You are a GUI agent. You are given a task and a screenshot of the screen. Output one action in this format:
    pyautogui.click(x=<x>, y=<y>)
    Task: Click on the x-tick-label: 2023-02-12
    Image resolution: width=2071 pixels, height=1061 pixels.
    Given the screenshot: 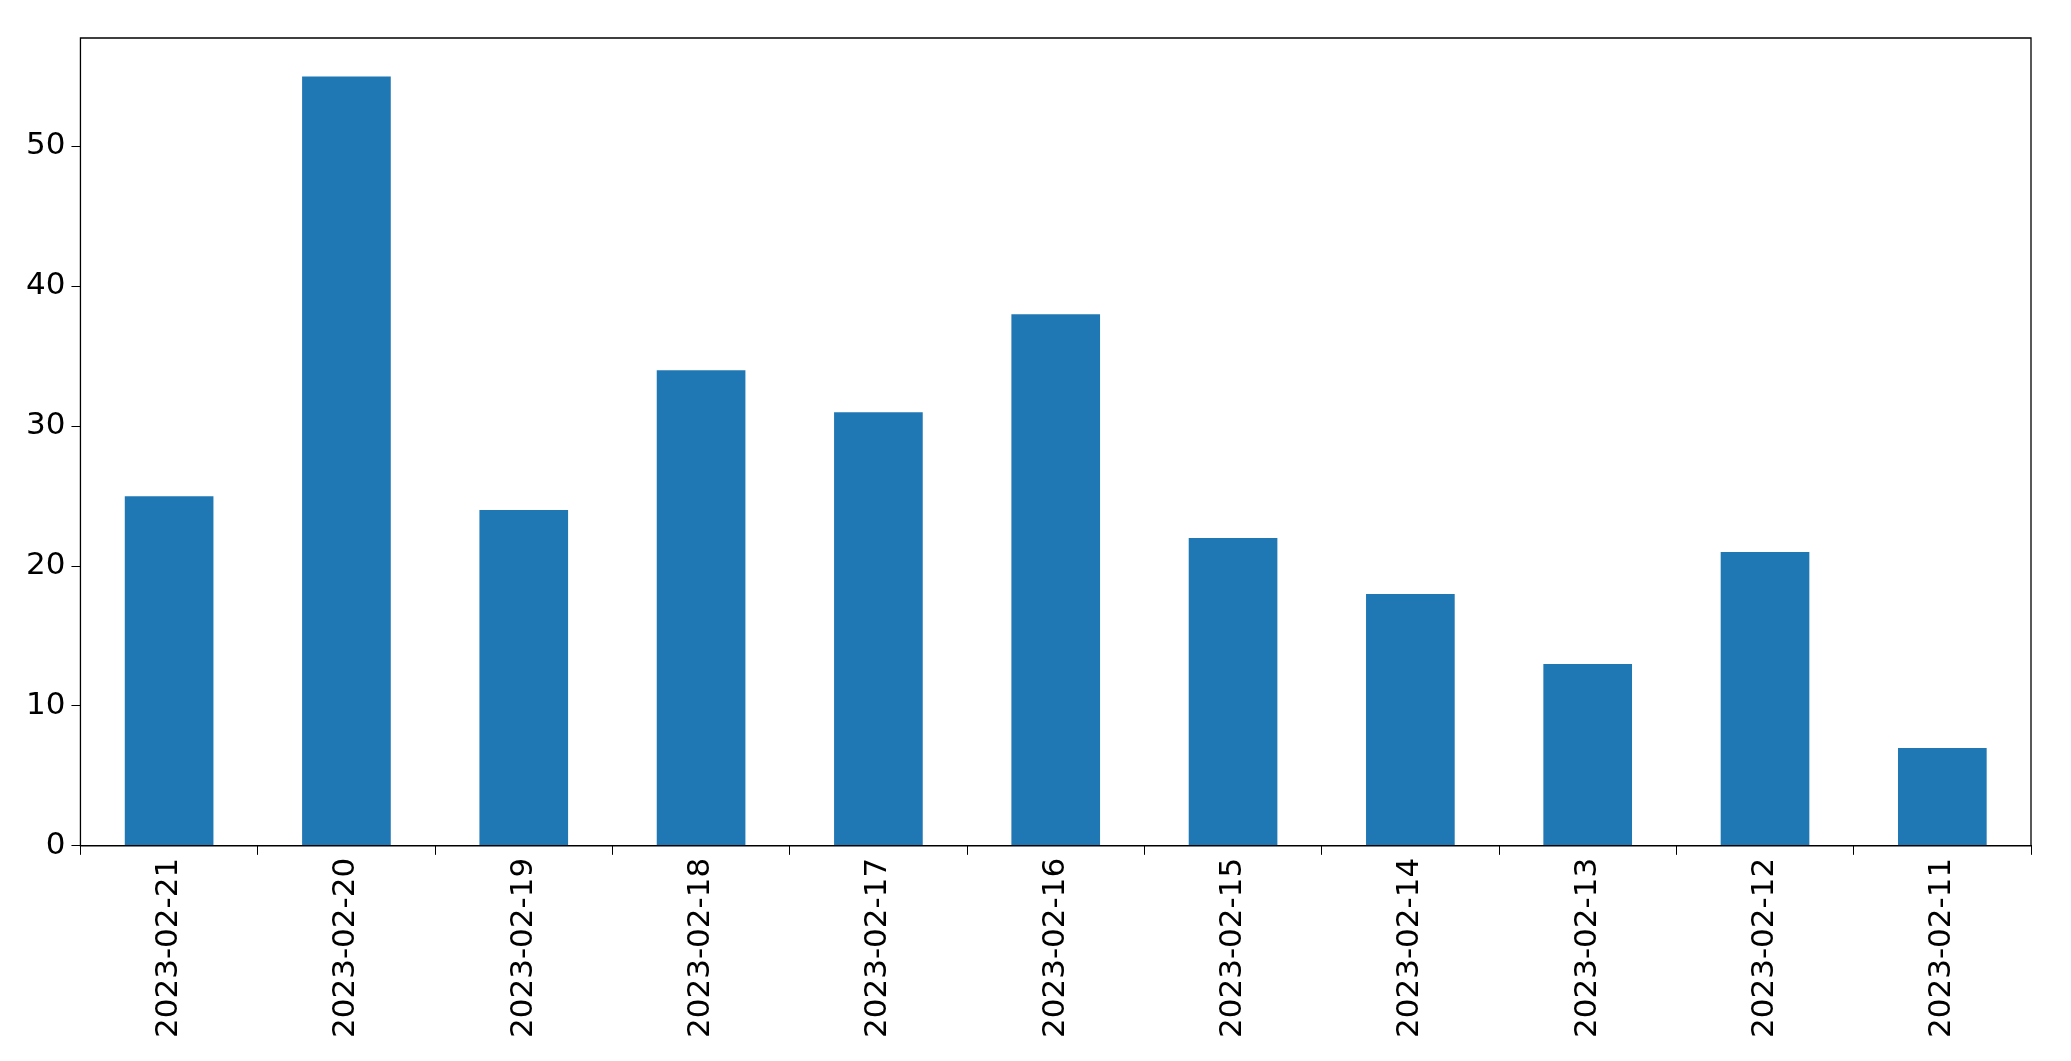 What is the action you would take?
    pyautogui.click(x=1762, y=948)
    